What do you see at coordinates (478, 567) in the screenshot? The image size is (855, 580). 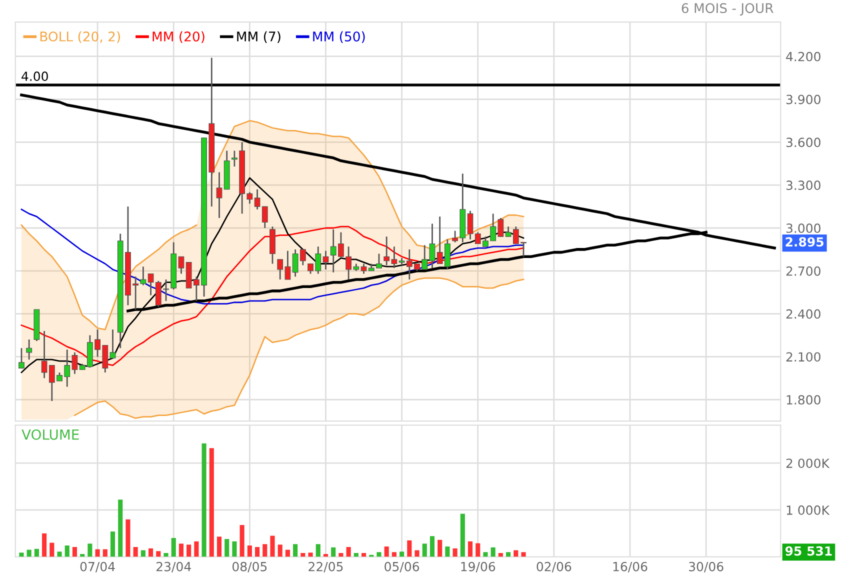 I see `x-tick-label: 19/06` at bounding box center [478, 567].